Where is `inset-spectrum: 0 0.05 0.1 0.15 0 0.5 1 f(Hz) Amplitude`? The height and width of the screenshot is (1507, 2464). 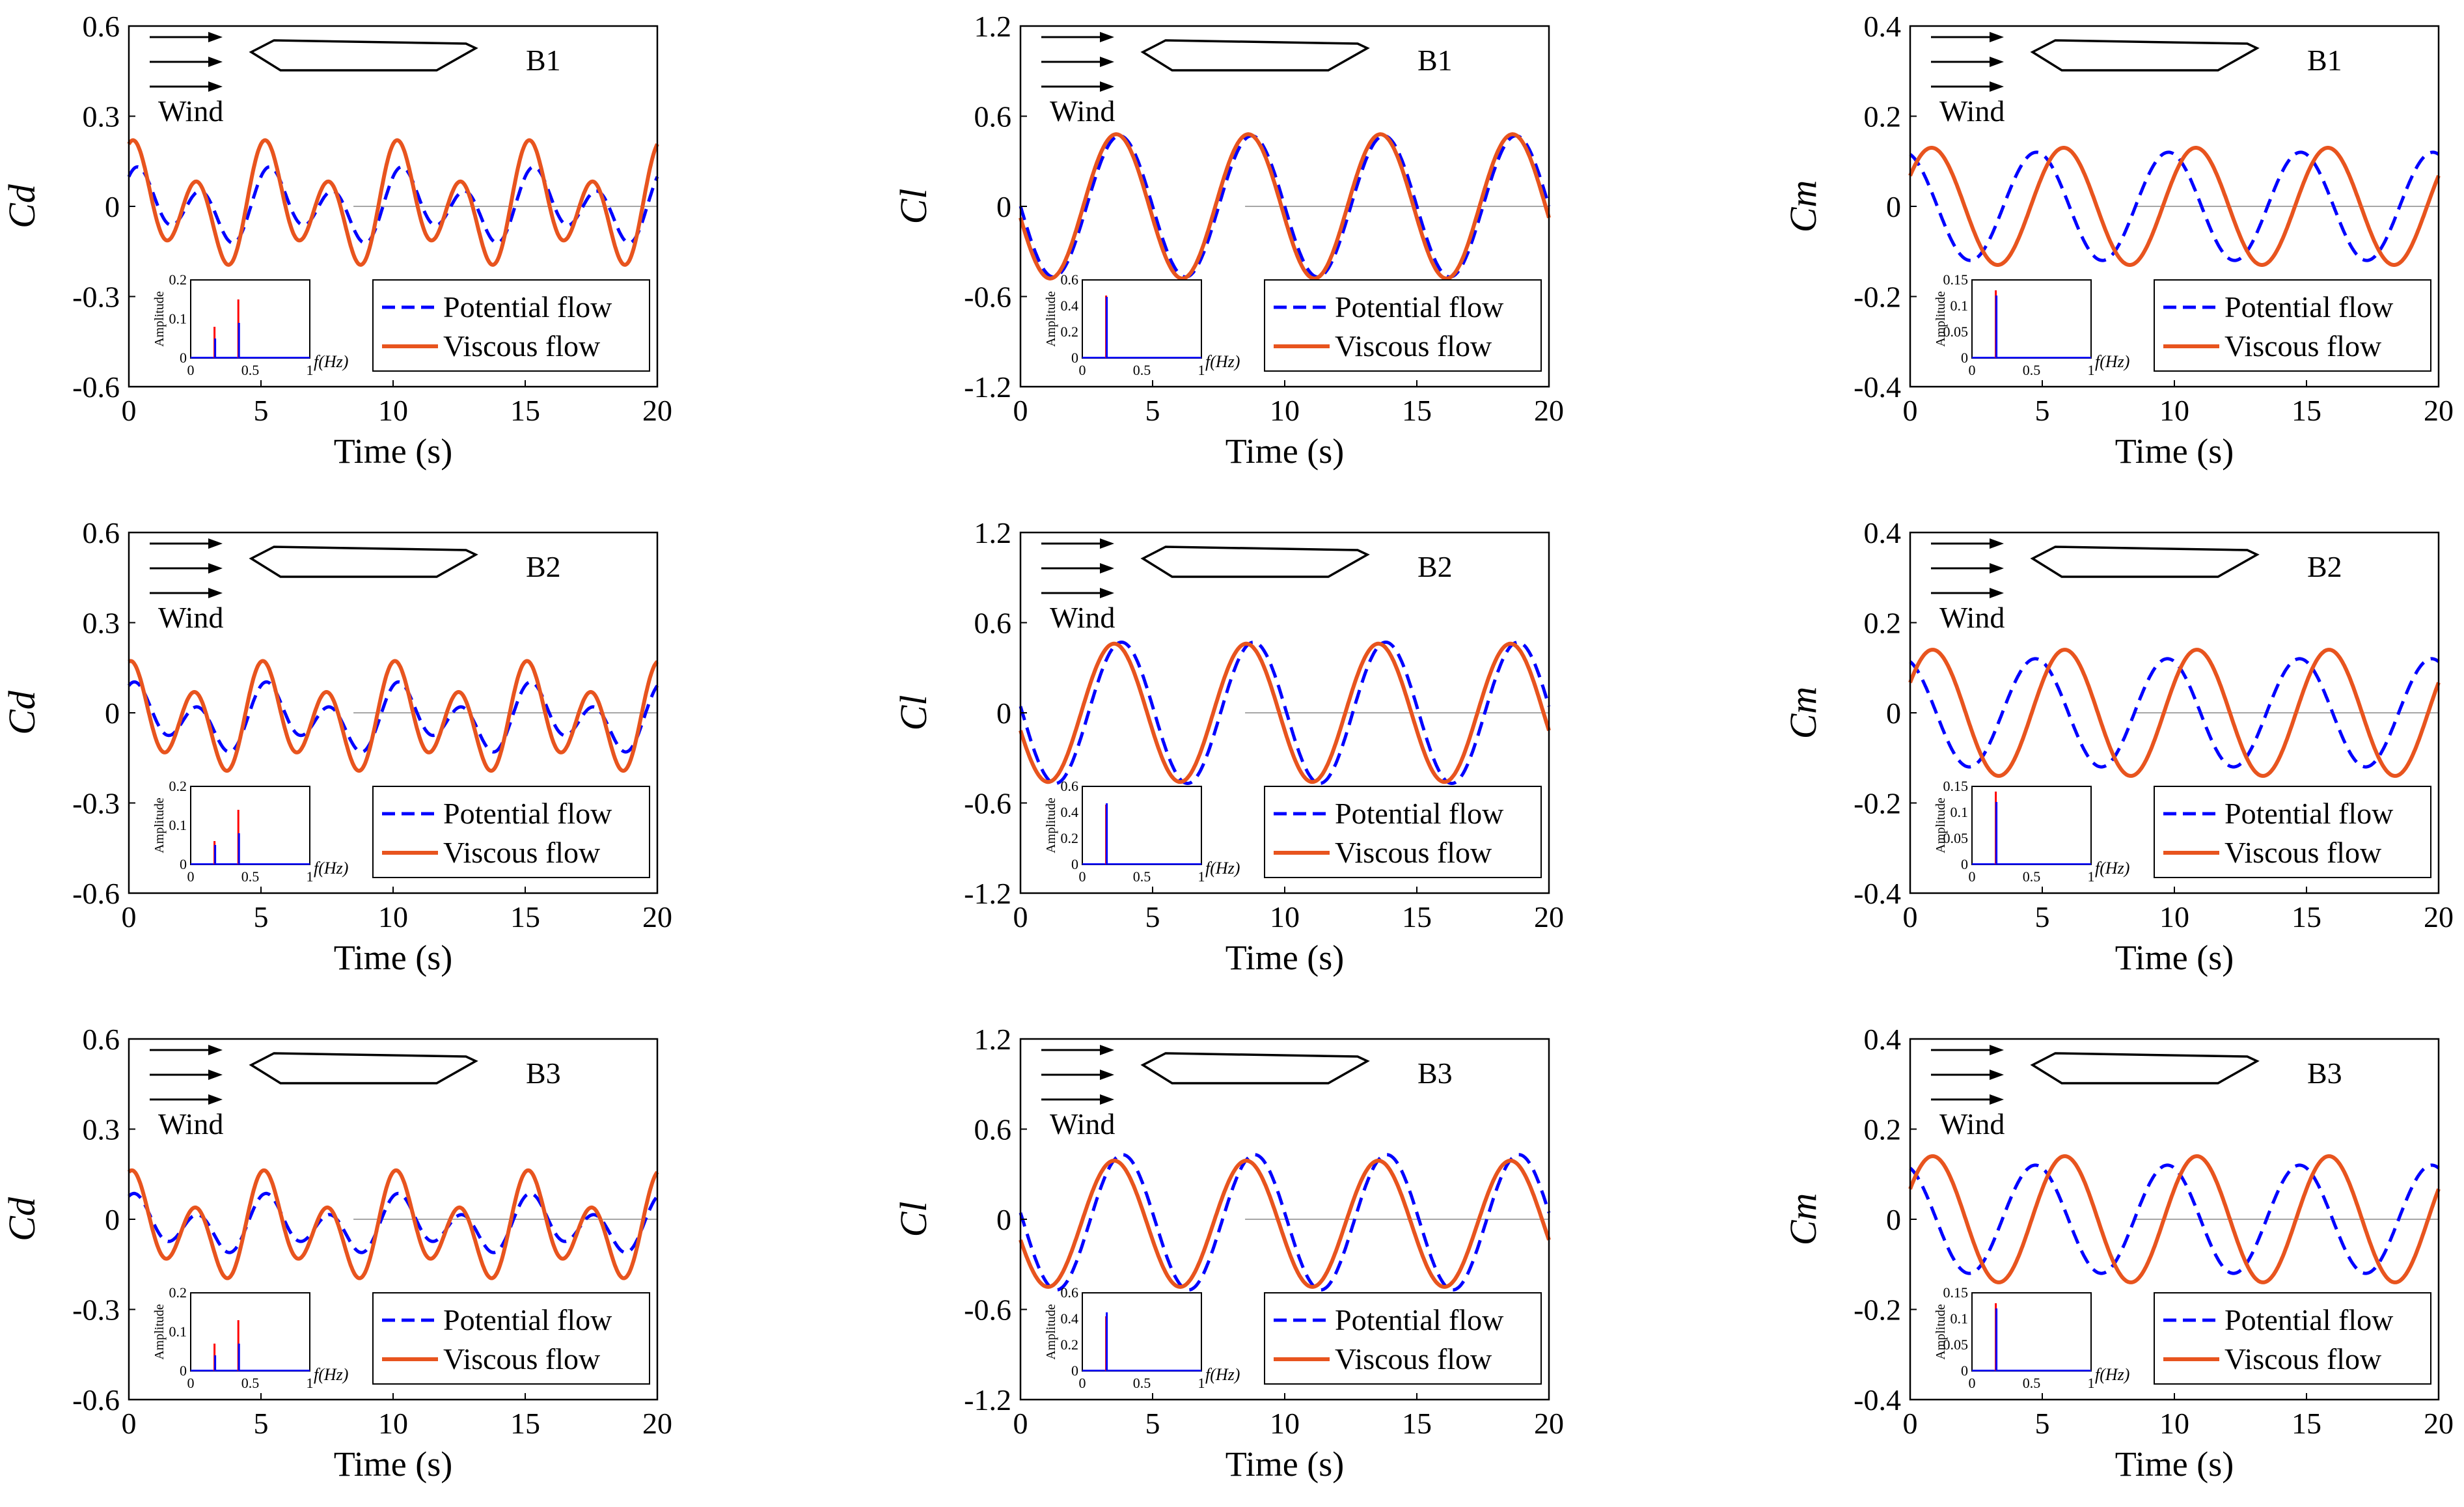 inset-spectrum: 0 0.05 0.1 0.15 0 0.5 1 f(Hz) Amplitude is located at coordinates (2031, 1337).